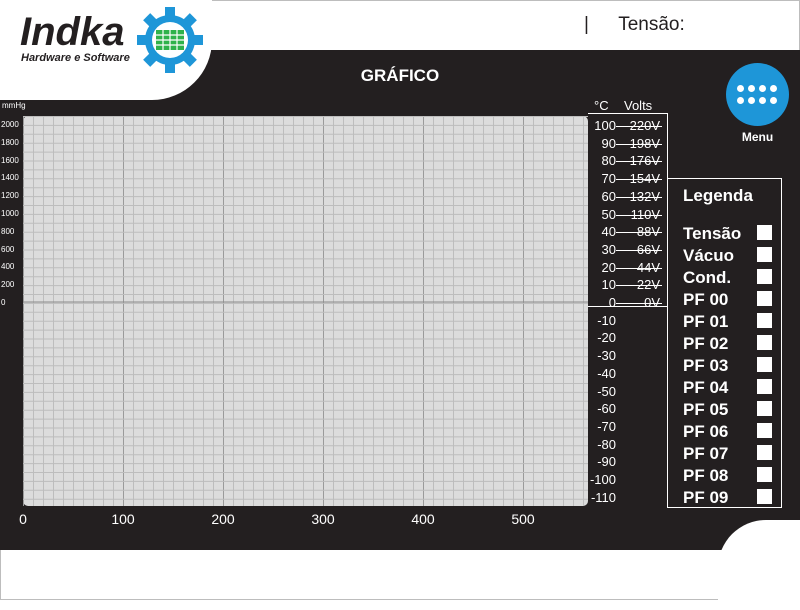  Describe the element at coordinates (223, 519) in the screenshot. I see `x-tick-label: 200` at that location.